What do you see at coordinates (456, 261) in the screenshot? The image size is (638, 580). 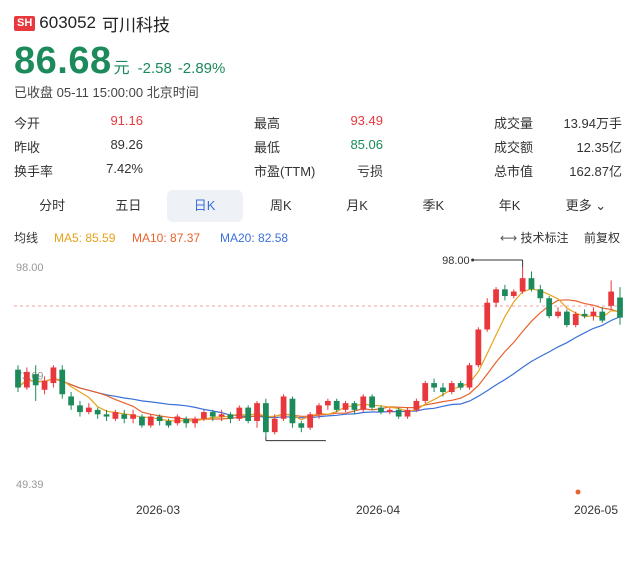 I see `max-annotation-label: 98.00` at bounding box center [456, 261].